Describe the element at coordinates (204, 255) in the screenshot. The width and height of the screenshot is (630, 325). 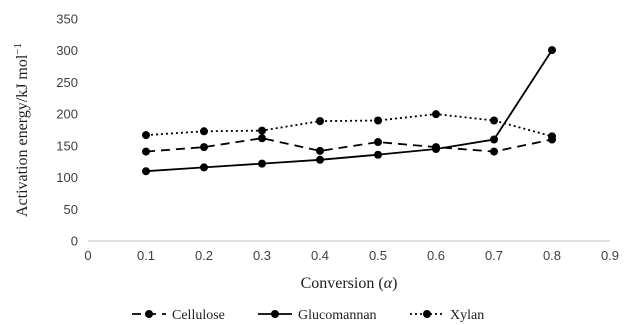
I see `x-tick-label: 0.2` at that location.